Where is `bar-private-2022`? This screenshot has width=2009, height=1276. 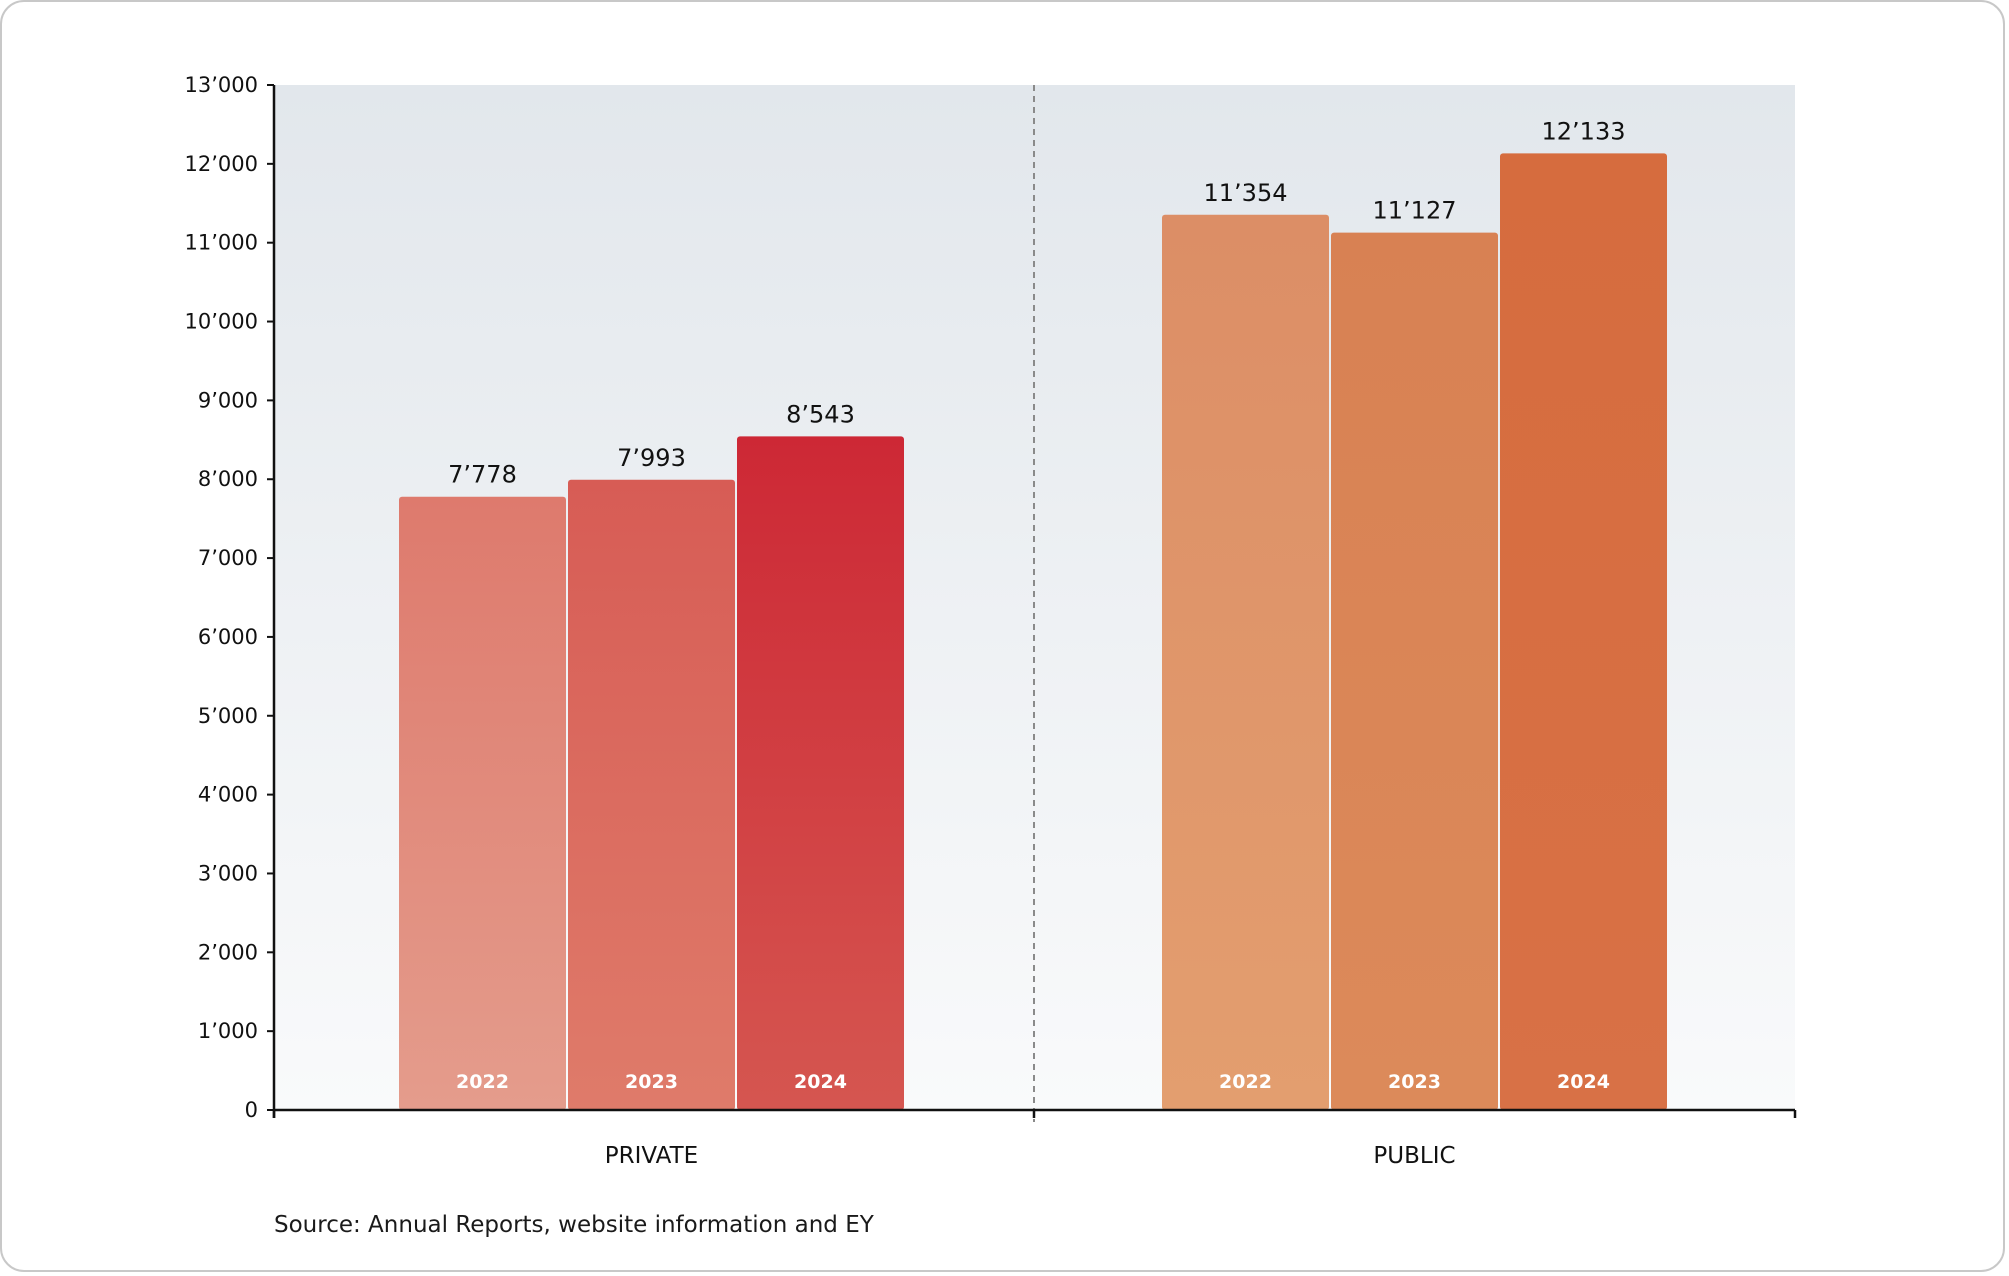
bar-private-2022 is located at coordinates (482, 803).